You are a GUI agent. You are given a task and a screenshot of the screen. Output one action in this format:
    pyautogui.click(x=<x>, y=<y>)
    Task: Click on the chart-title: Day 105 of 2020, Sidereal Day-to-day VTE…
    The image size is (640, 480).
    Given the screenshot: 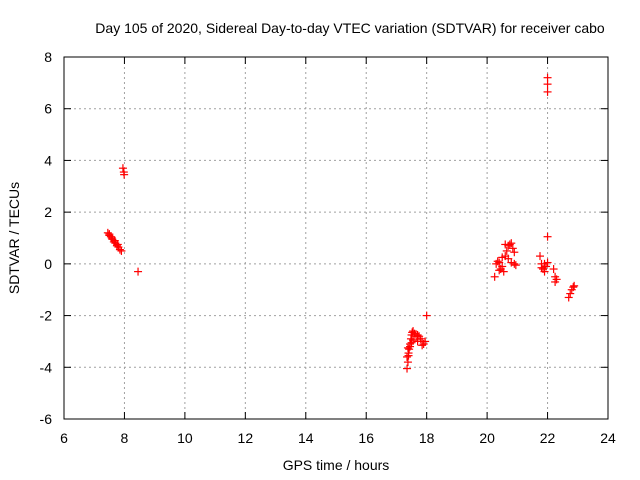 What is the action you would take?
    pyautogui.click(x=350, y=28)
    